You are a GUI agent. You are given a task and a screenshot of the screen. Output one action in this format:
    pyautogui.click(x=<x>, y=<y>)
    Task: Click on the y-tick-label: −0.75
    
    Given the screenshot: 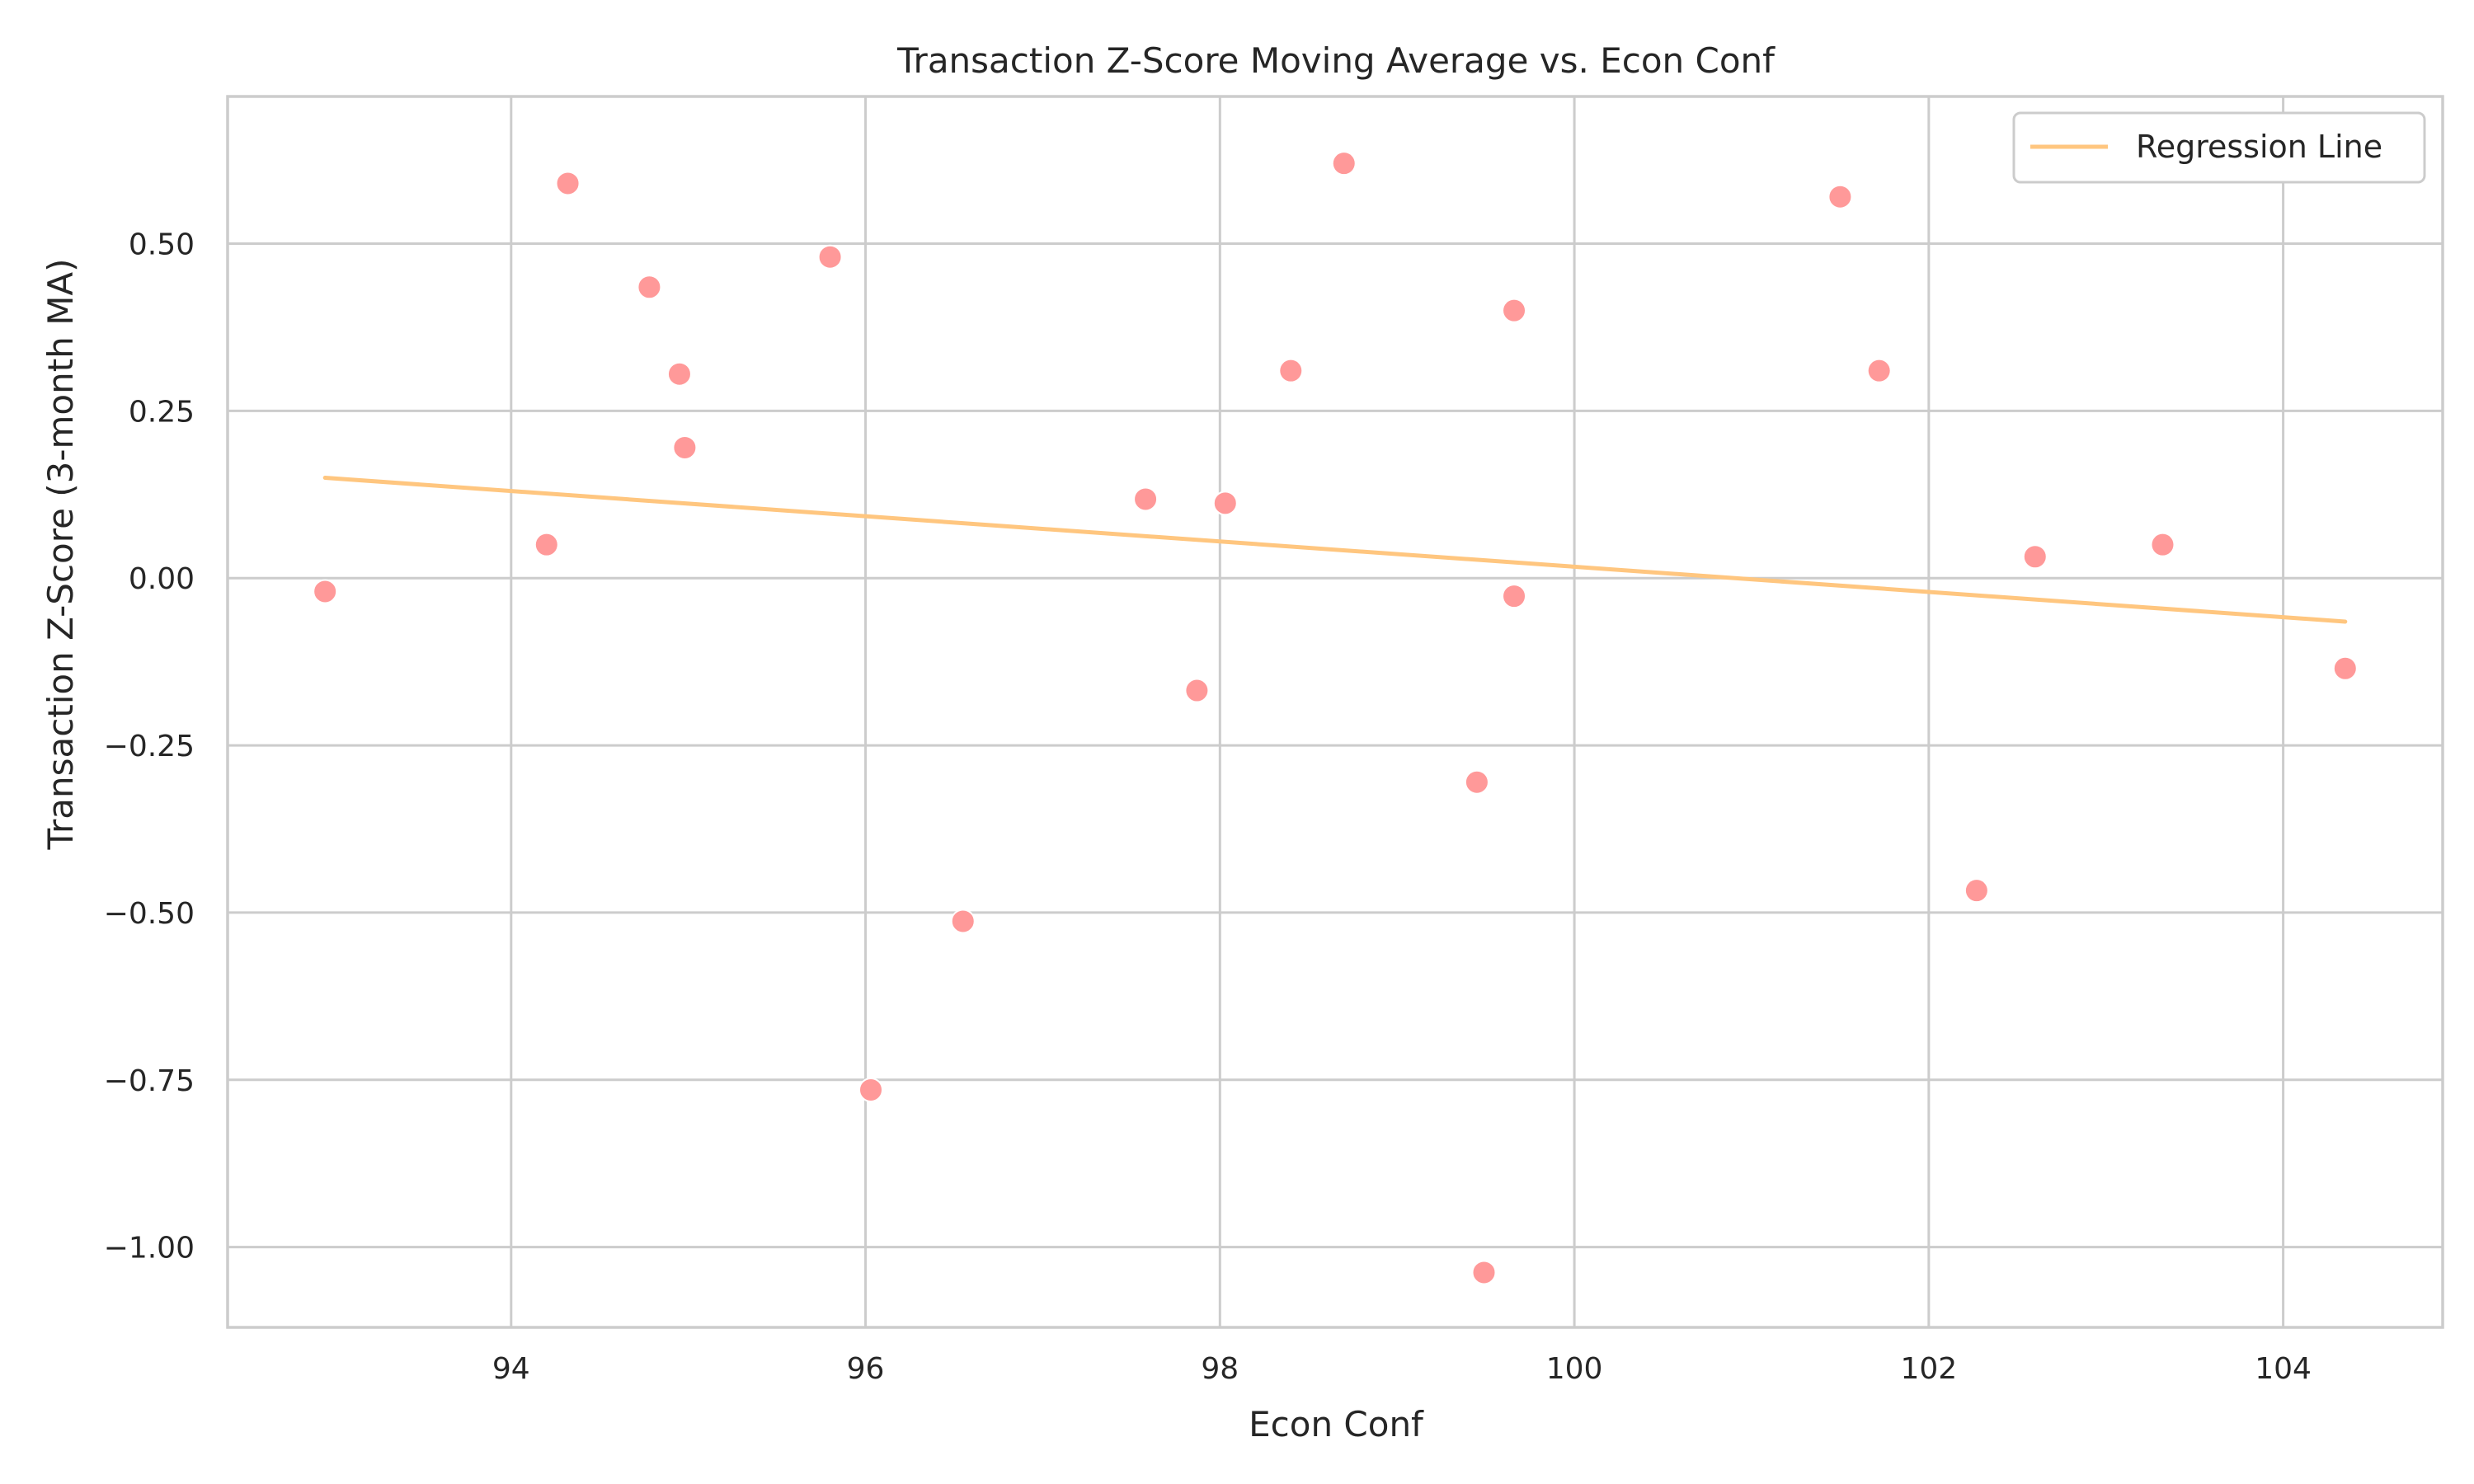 What is the action you would take?
    pyautogui.click(x=149, y=1081)
    